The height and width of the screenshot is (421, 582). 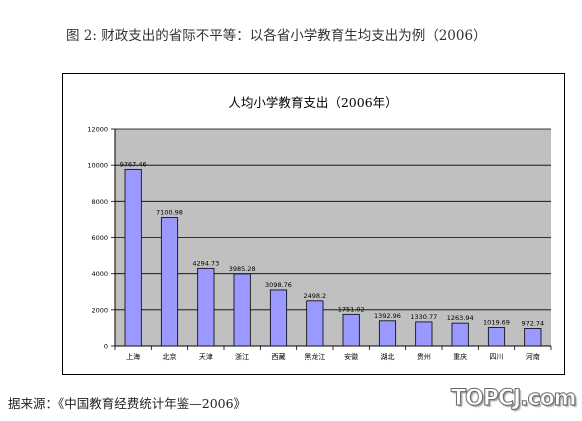 I want to click on x-tick-label: 四川, so click(x=497, y=357).